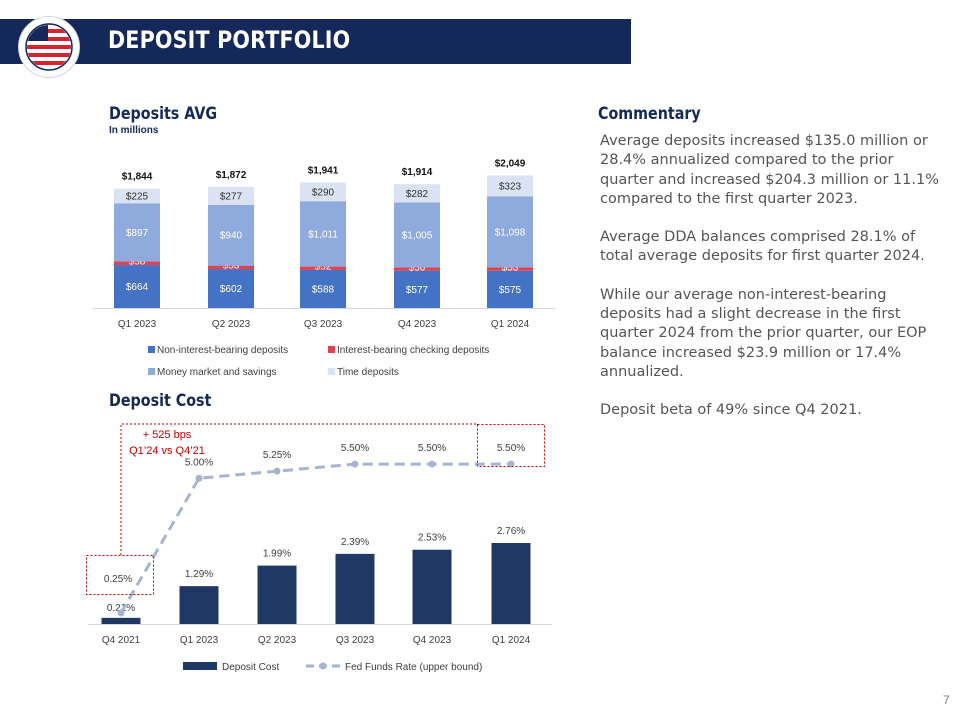  I want to click on deposits-chart-subtitle: In millions, so click(134, 130).